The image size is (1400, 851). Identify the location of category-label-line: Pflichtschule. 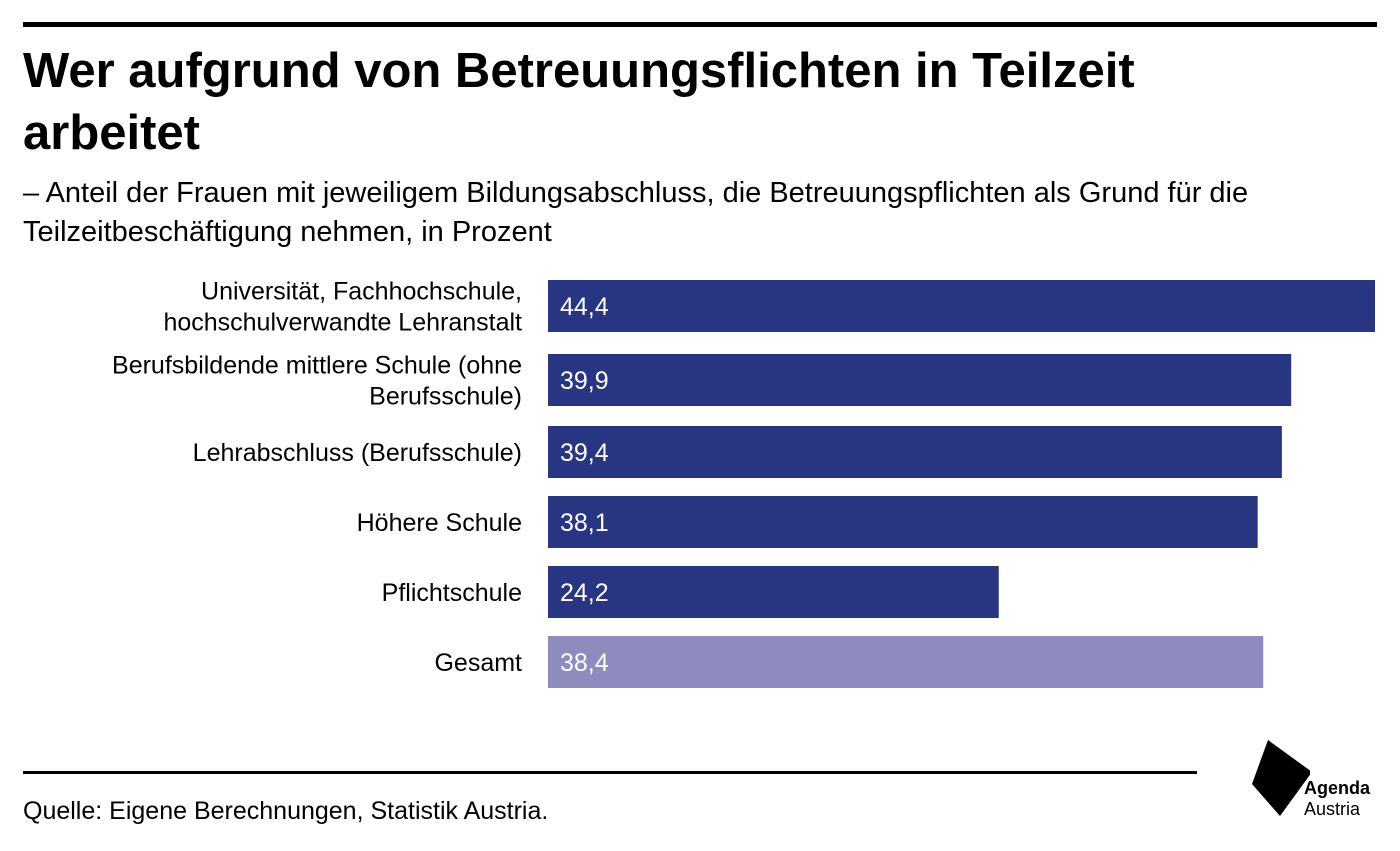
(452, 593).